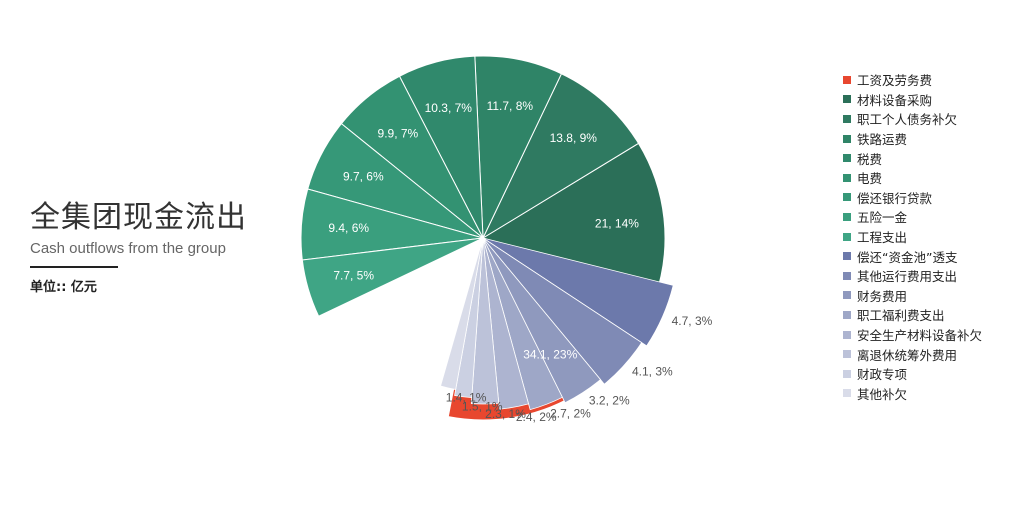  I want to click on unit-label: 单位:: 亿元, so click(63, 287).